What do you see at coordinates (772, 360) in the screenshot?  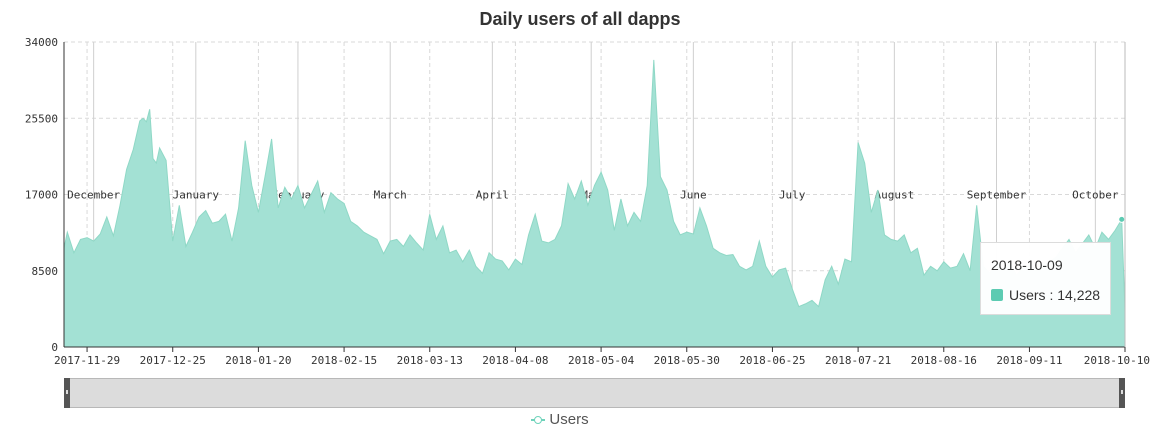 I see `x-tick-label: 2018-06-25` at bounding box center [772, 360].